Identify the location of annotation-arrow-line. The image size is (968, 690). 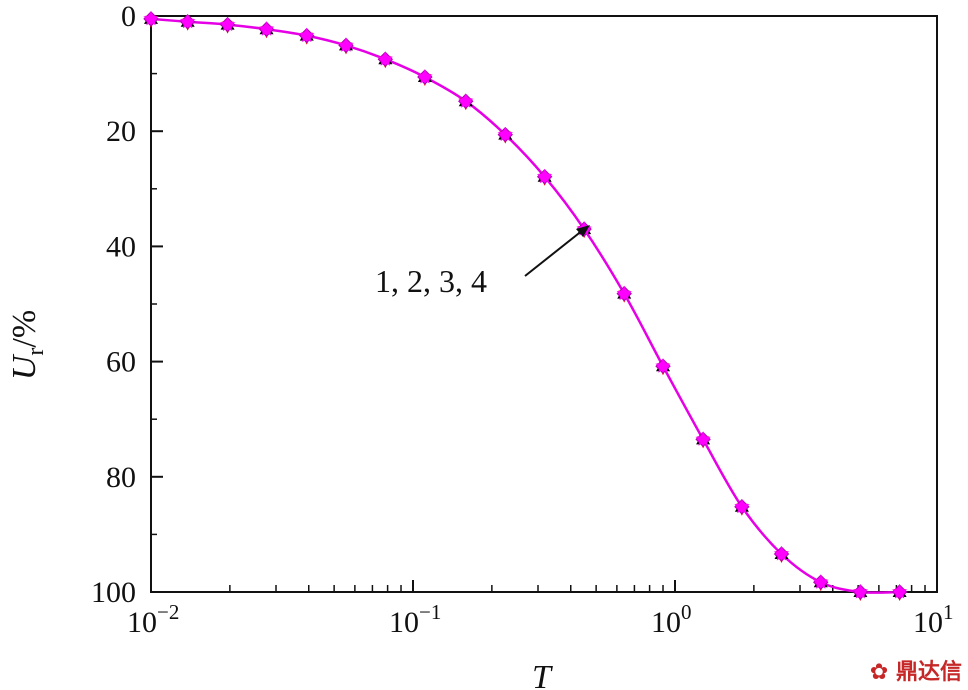
(554, 253).